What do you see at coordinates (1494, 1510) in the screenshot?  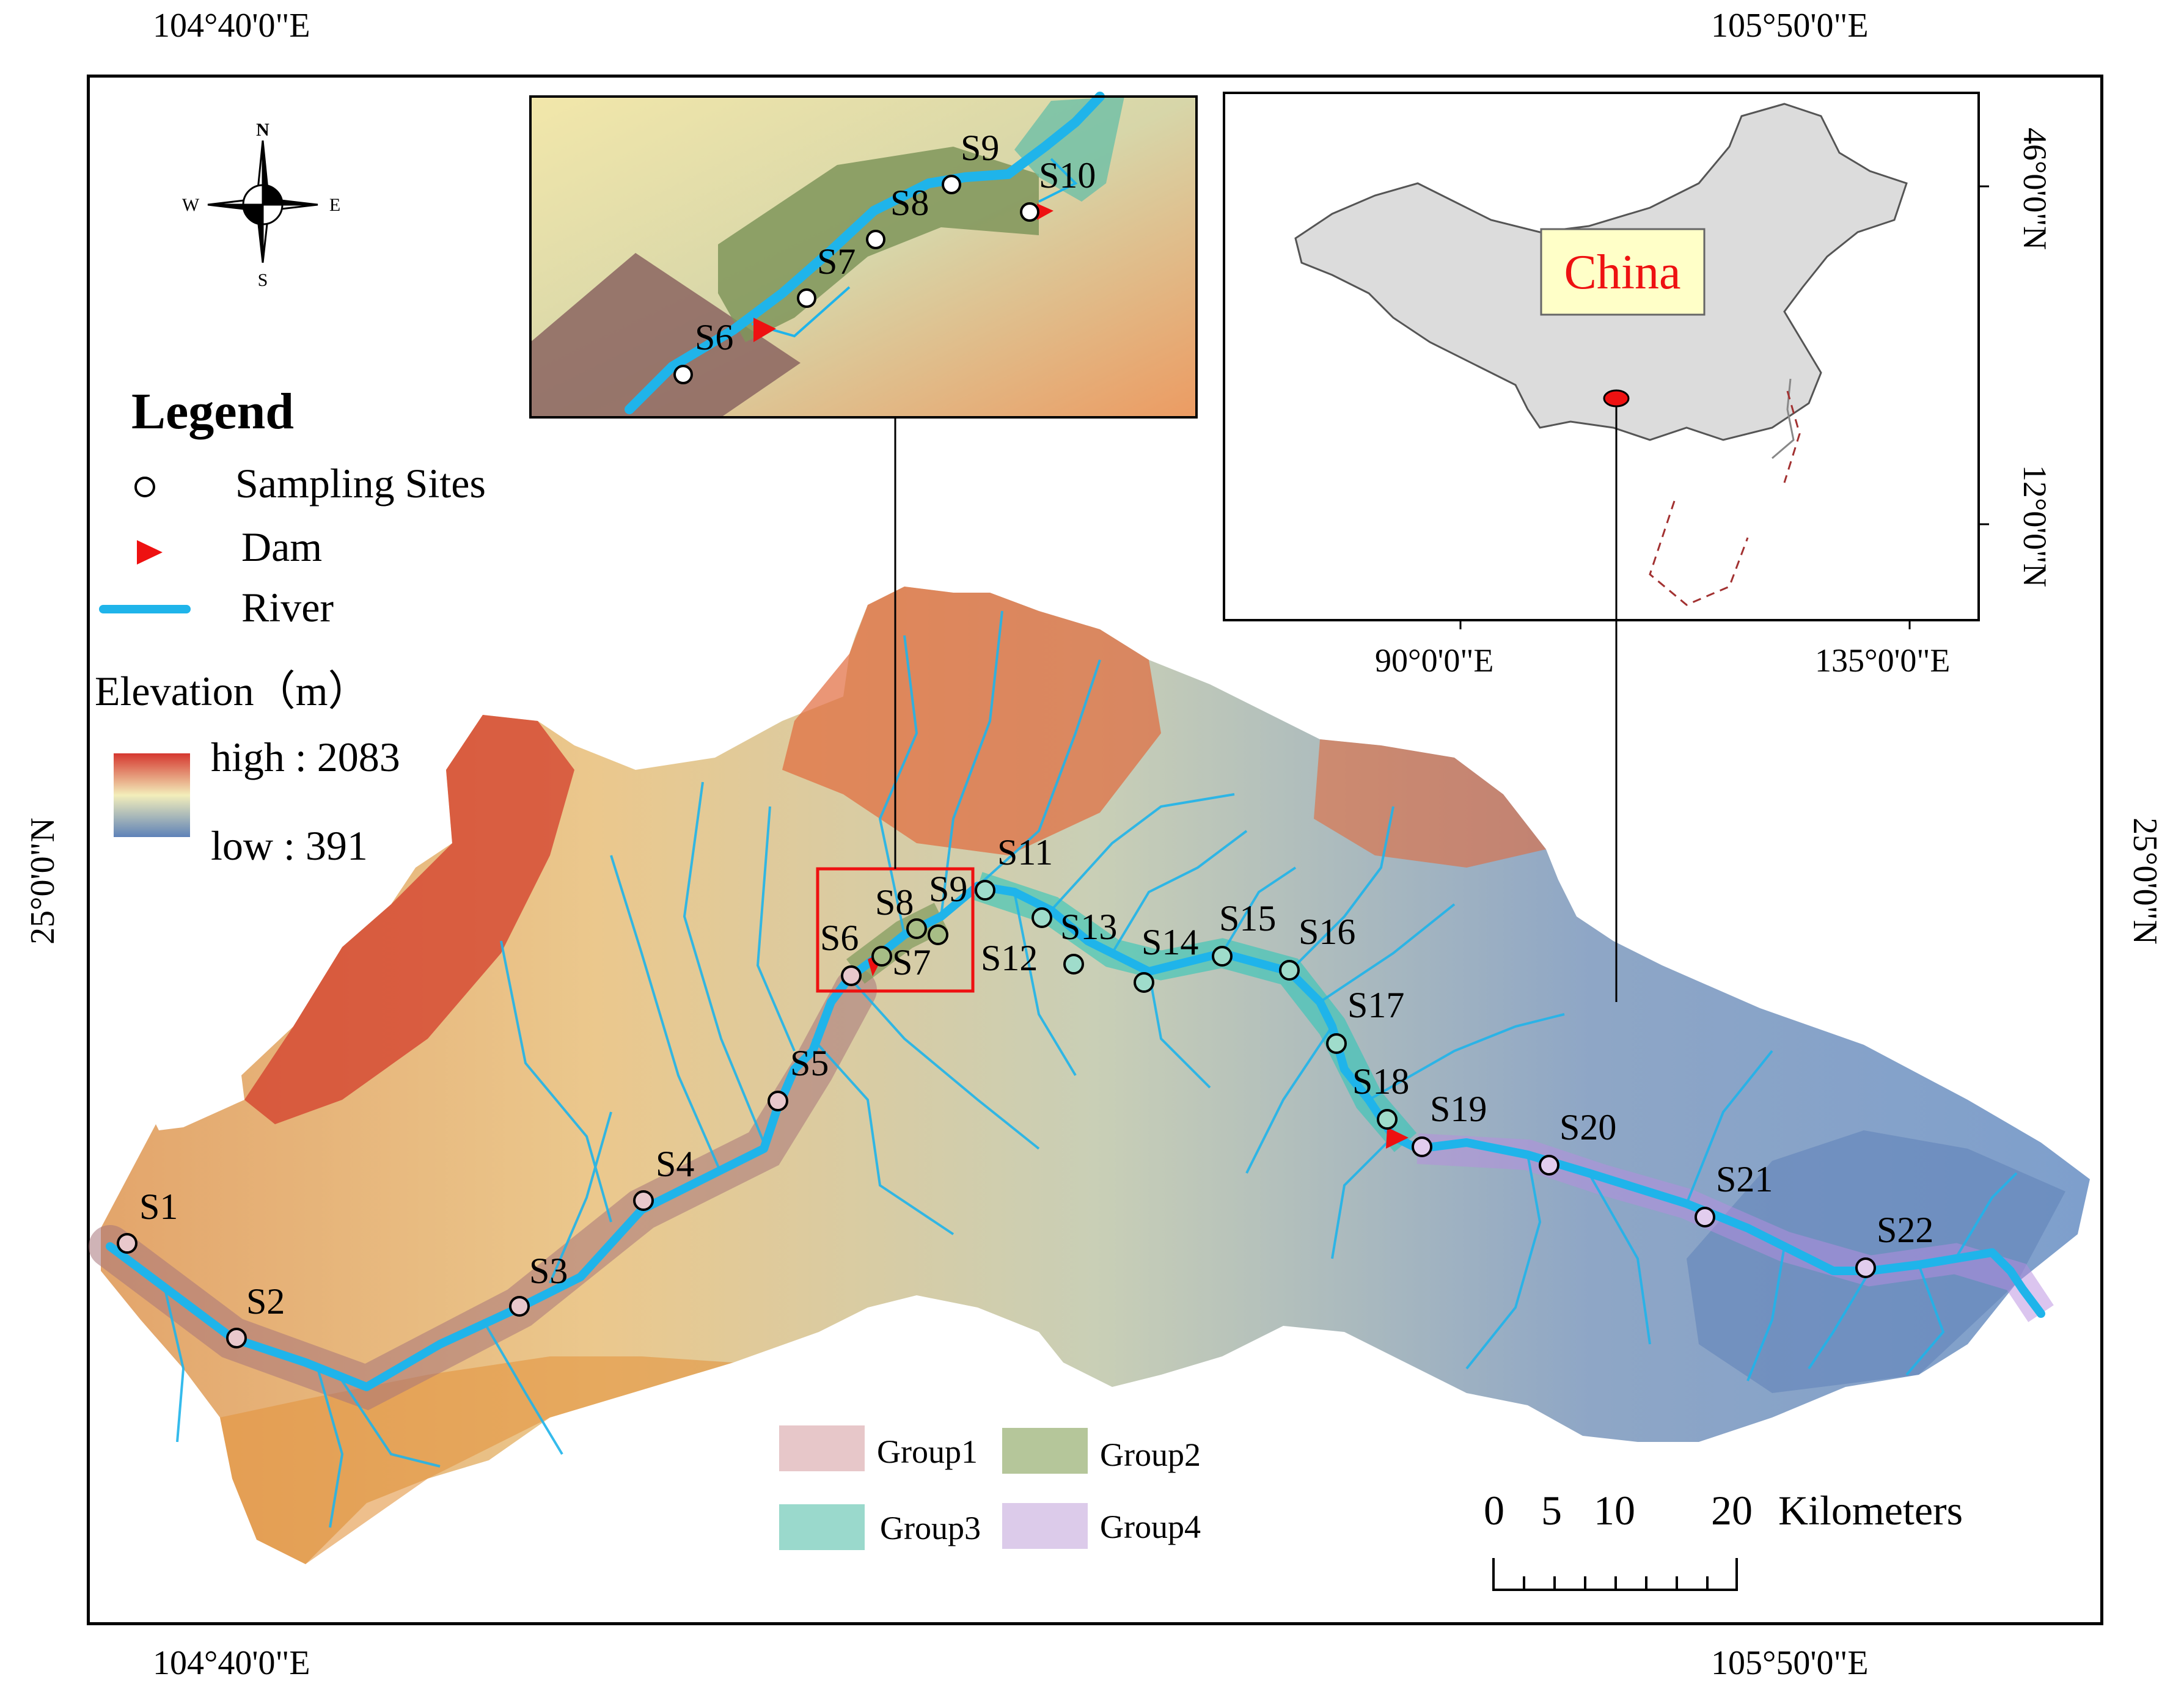 I see `scale-label-0: 0` at bounding box center [1494, 1510].